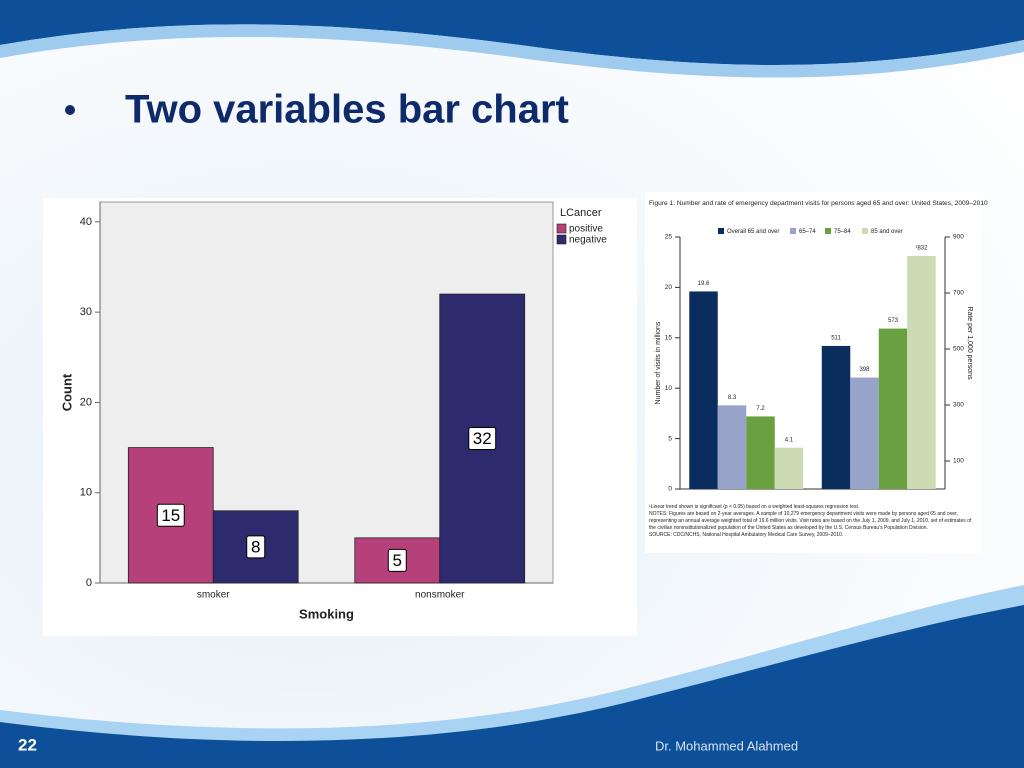  Describe the element at coordinates (864, 370) in the screenshot. I see `data-label: 398` at that location.